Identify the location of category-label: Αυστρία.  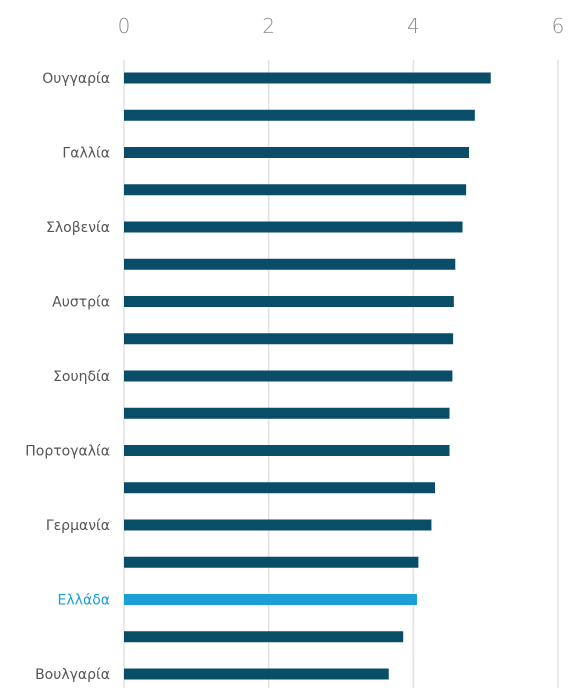
(81, 303).